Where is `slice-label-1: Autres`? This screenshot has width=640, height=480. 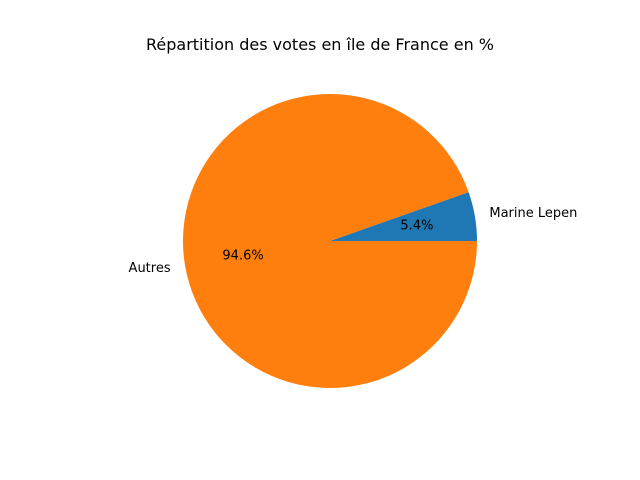
slice-label-1: Autres is located at coordinates (150, 268).